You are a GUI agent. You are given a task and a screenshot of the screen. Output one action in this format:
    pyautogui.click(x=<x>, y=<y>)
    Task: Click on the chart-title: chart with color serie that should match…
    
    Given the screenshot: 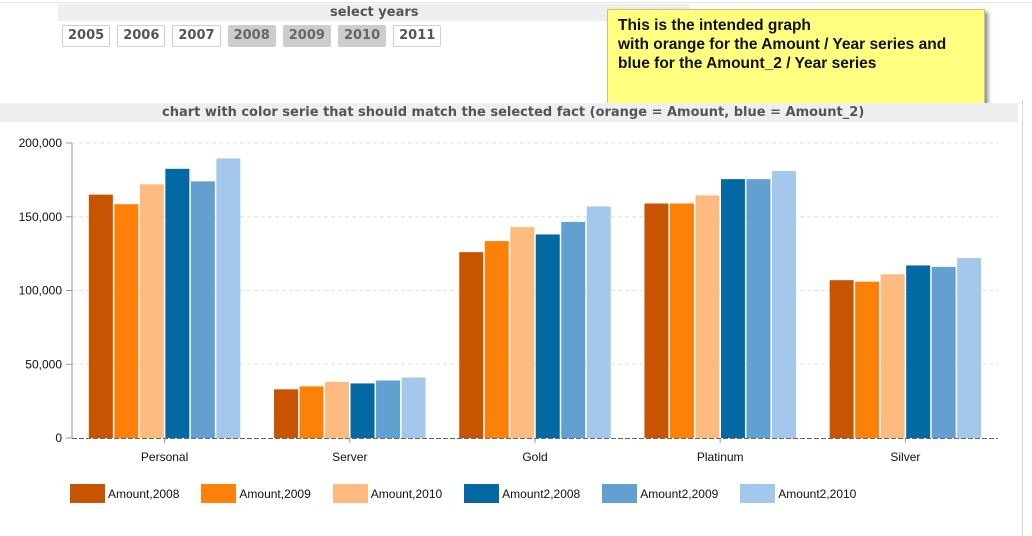 What is the action you would take?
    pyautogui.click(x=513, y=112)
    